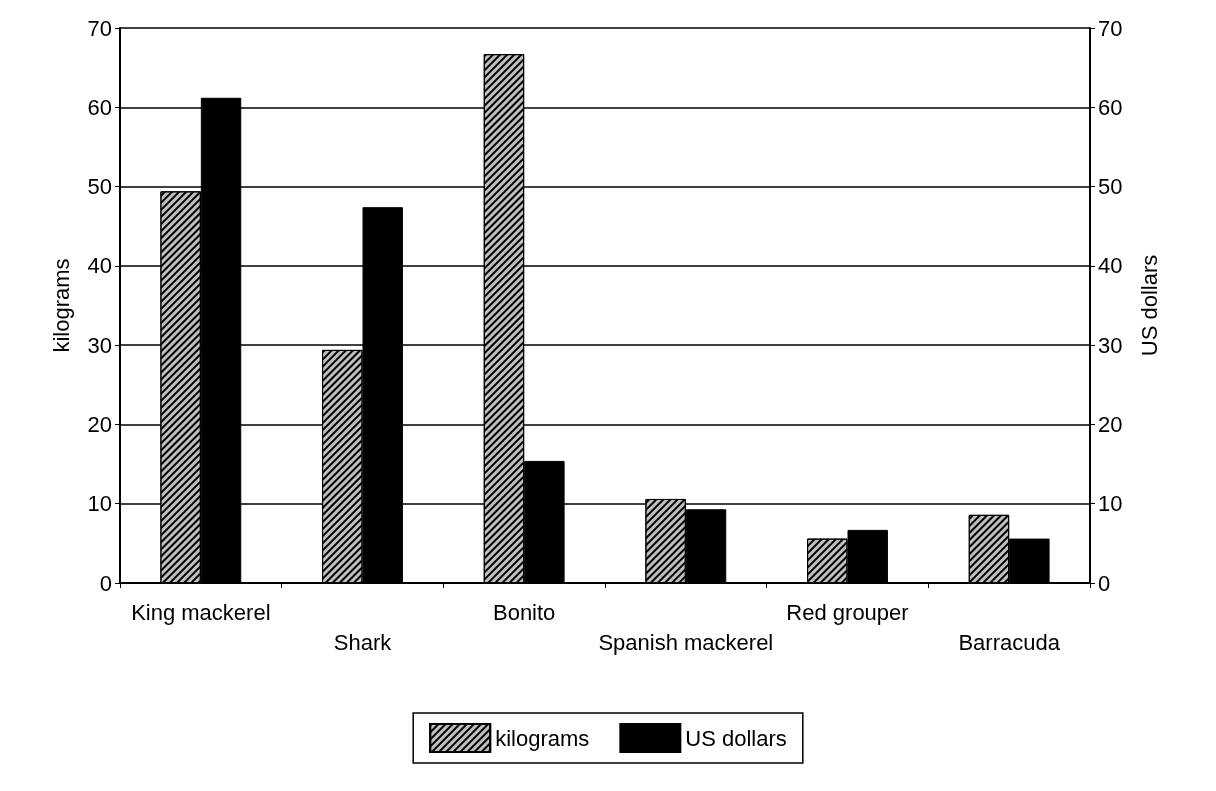 This screenshot has height=791, width=1216. Describe the element at coordinates (99, 266) in the screenshot. I see `y-tick-label: 40` at that location.